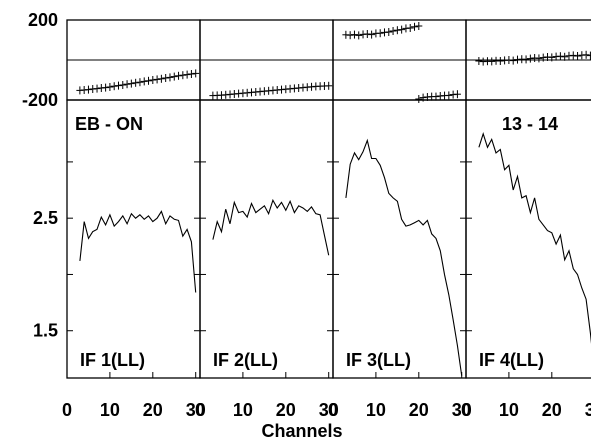 The width and height of the screenshot is (591, 442). I want to click on x-axis-title: Channels, so click(301, 431).